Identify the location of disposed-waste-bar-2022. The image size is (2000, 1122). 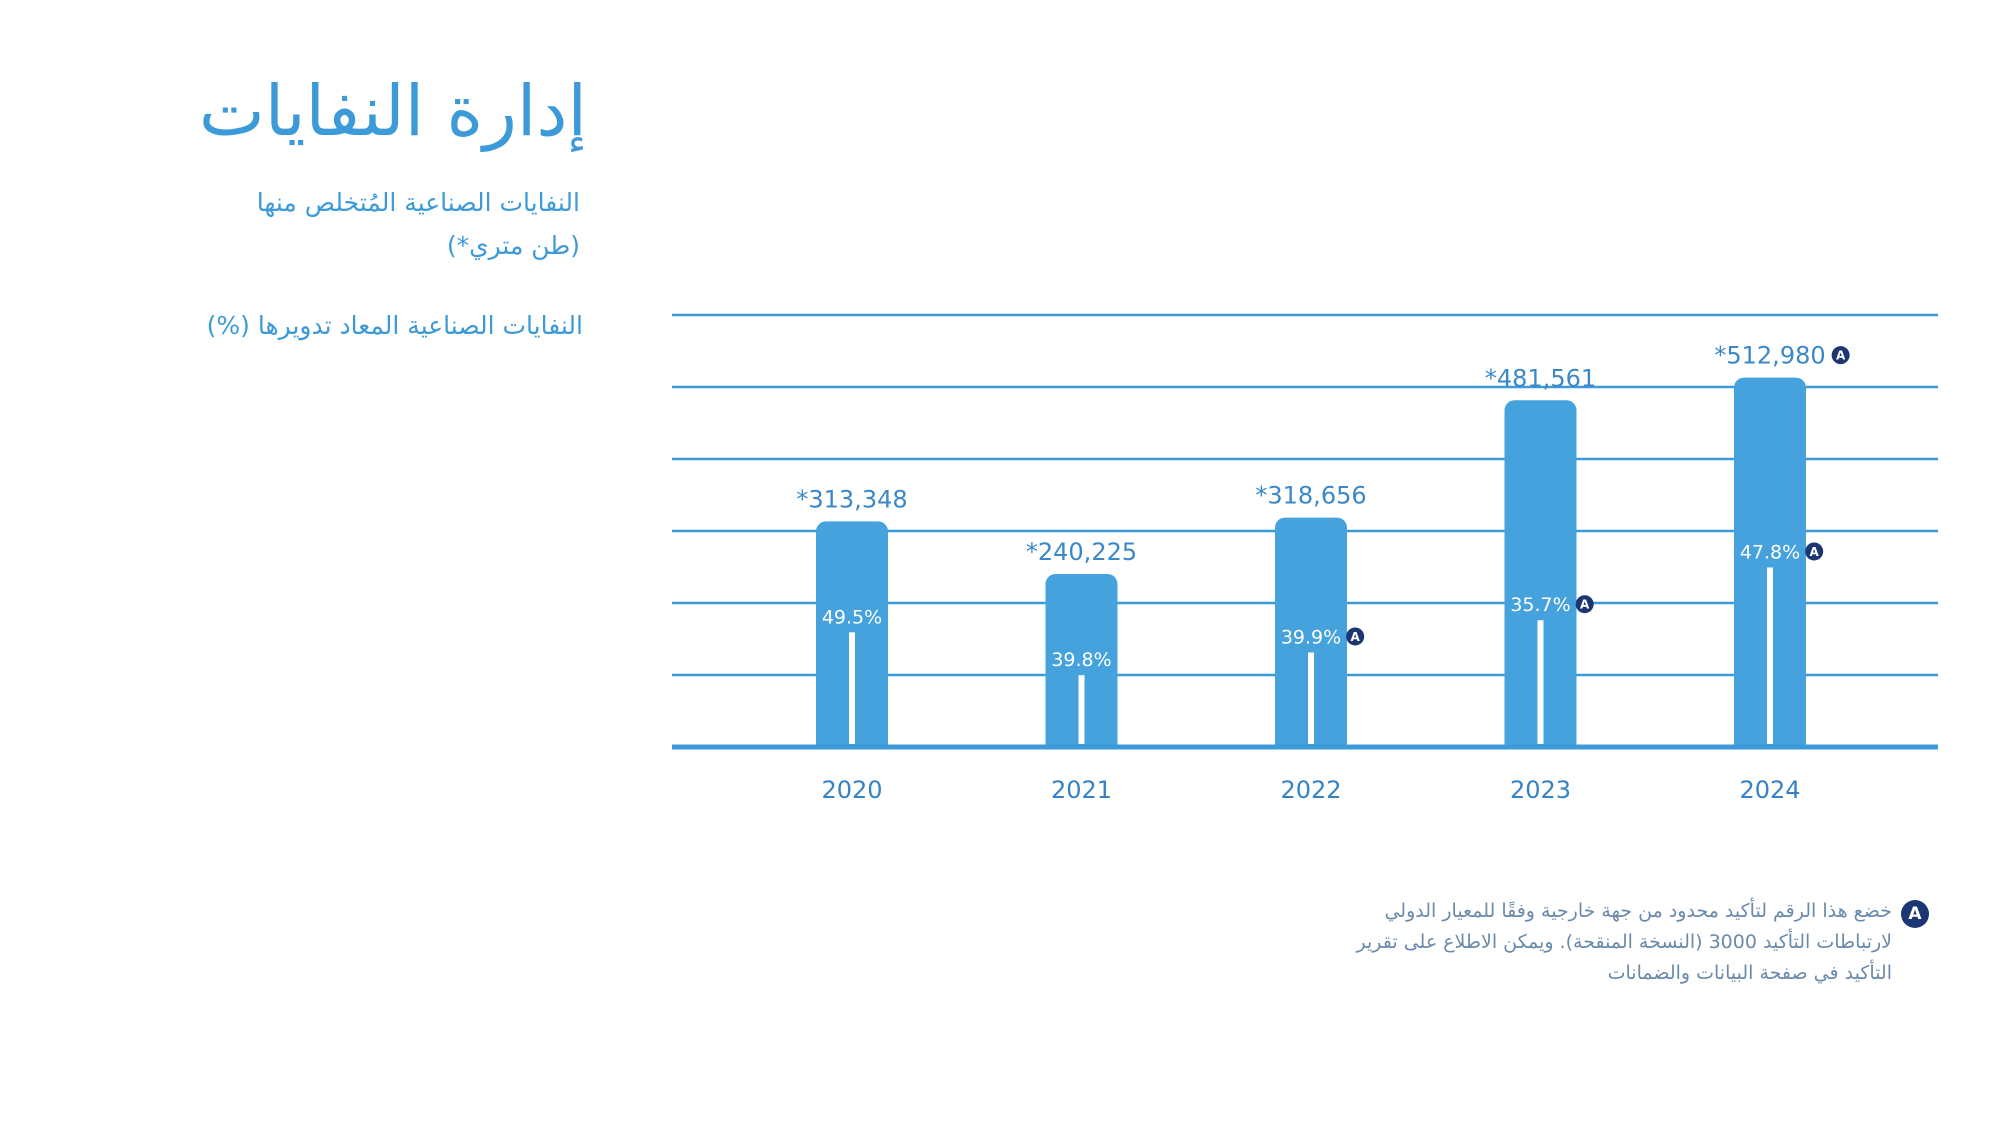
(1311, 632).